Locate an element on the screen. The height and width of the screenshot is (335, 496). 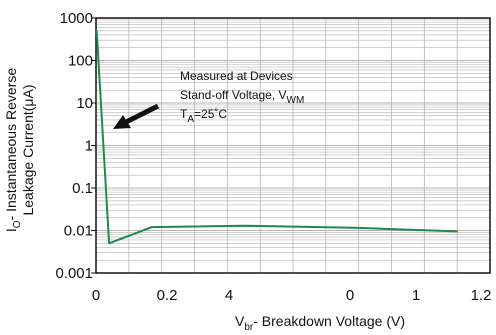
x-axis-label: Vbr- Breakdown Voltage (V) is located at coordinates (320, 323).